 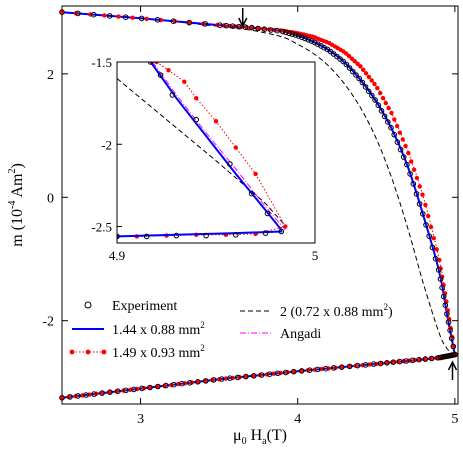 I want to click on inset-y-tick-label: -2.5, so click(x=101, y=227).